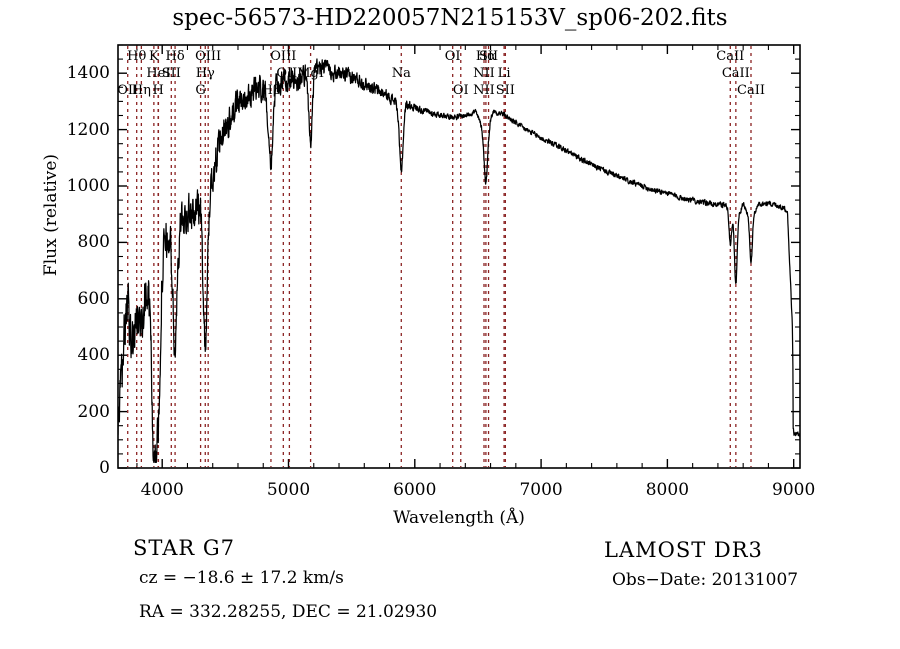 Image resolution: width=900 pixels, height=649 pixels. Describe the element at coordinates (241, 578) in the screenshot. I see `radial-velocity-label: cz = −18.6 ± 17.2 km/s` at that location.